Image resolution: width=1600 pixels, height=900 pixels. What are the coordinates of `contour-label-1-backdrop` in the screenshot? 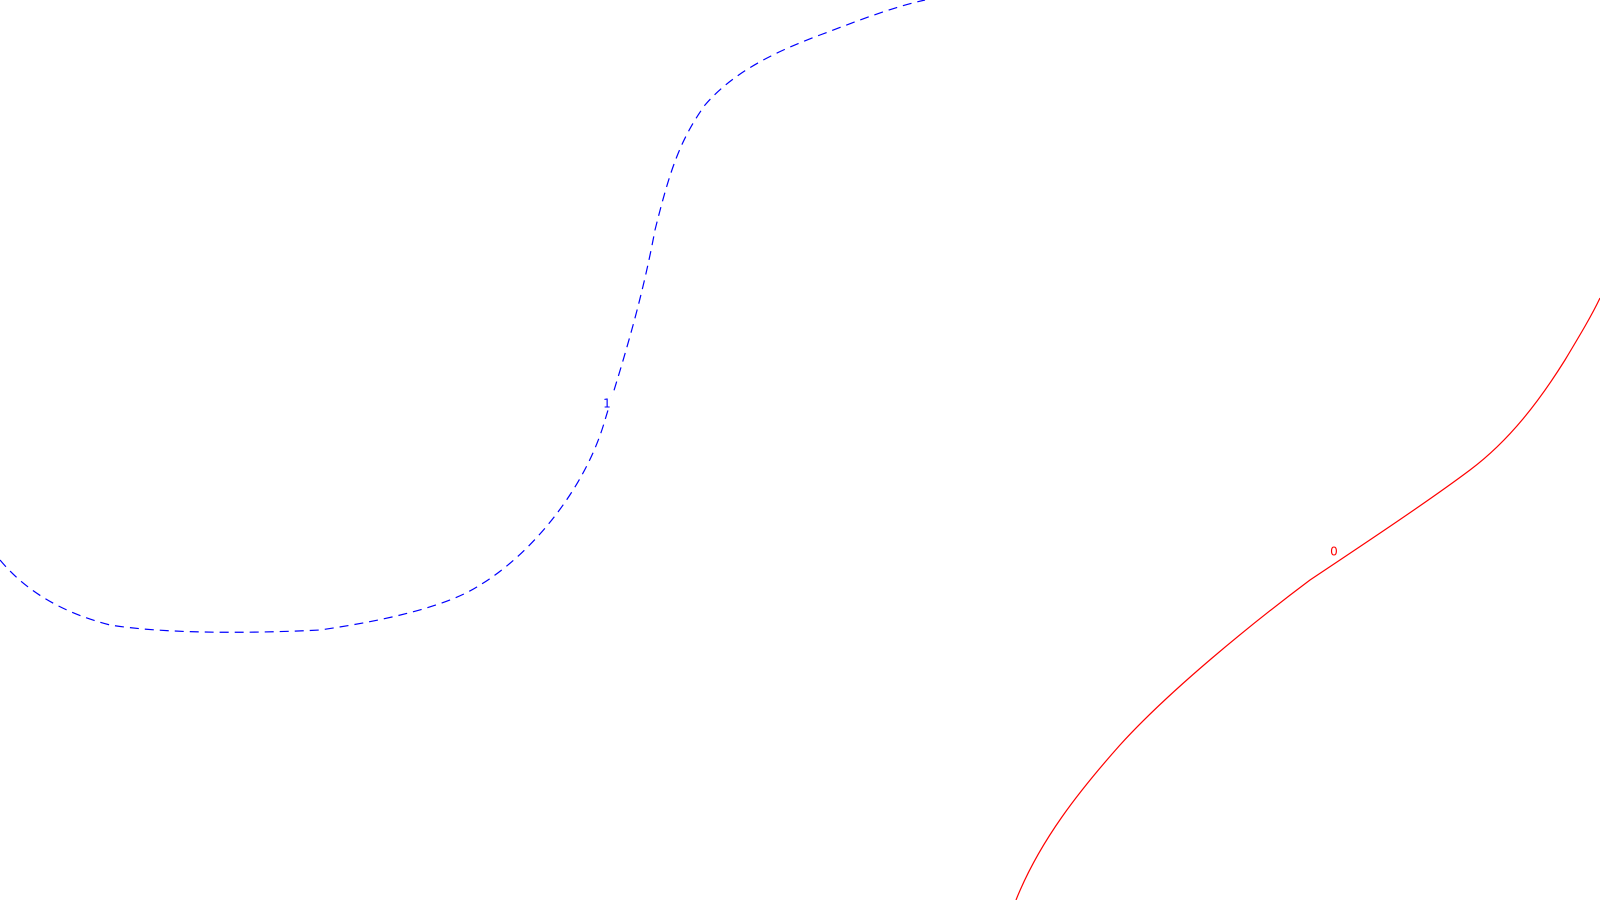 It's located at (607, 403).